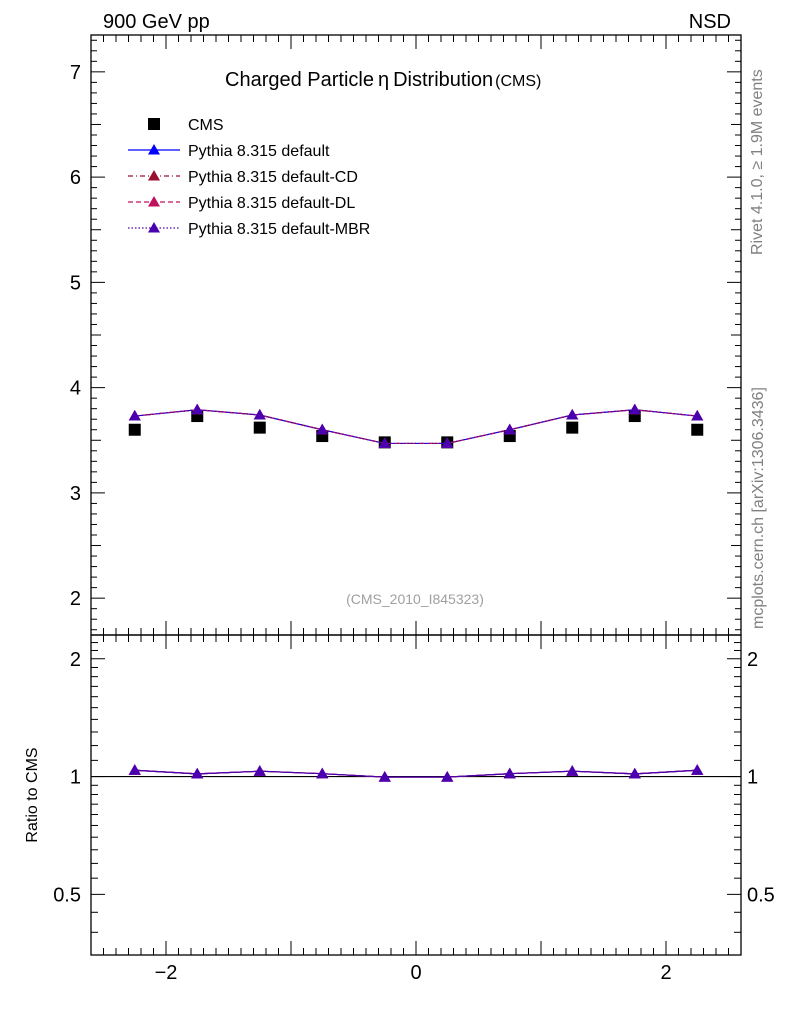 The image size is (786, 1024). I want to click on main-series, so click(416, 426).